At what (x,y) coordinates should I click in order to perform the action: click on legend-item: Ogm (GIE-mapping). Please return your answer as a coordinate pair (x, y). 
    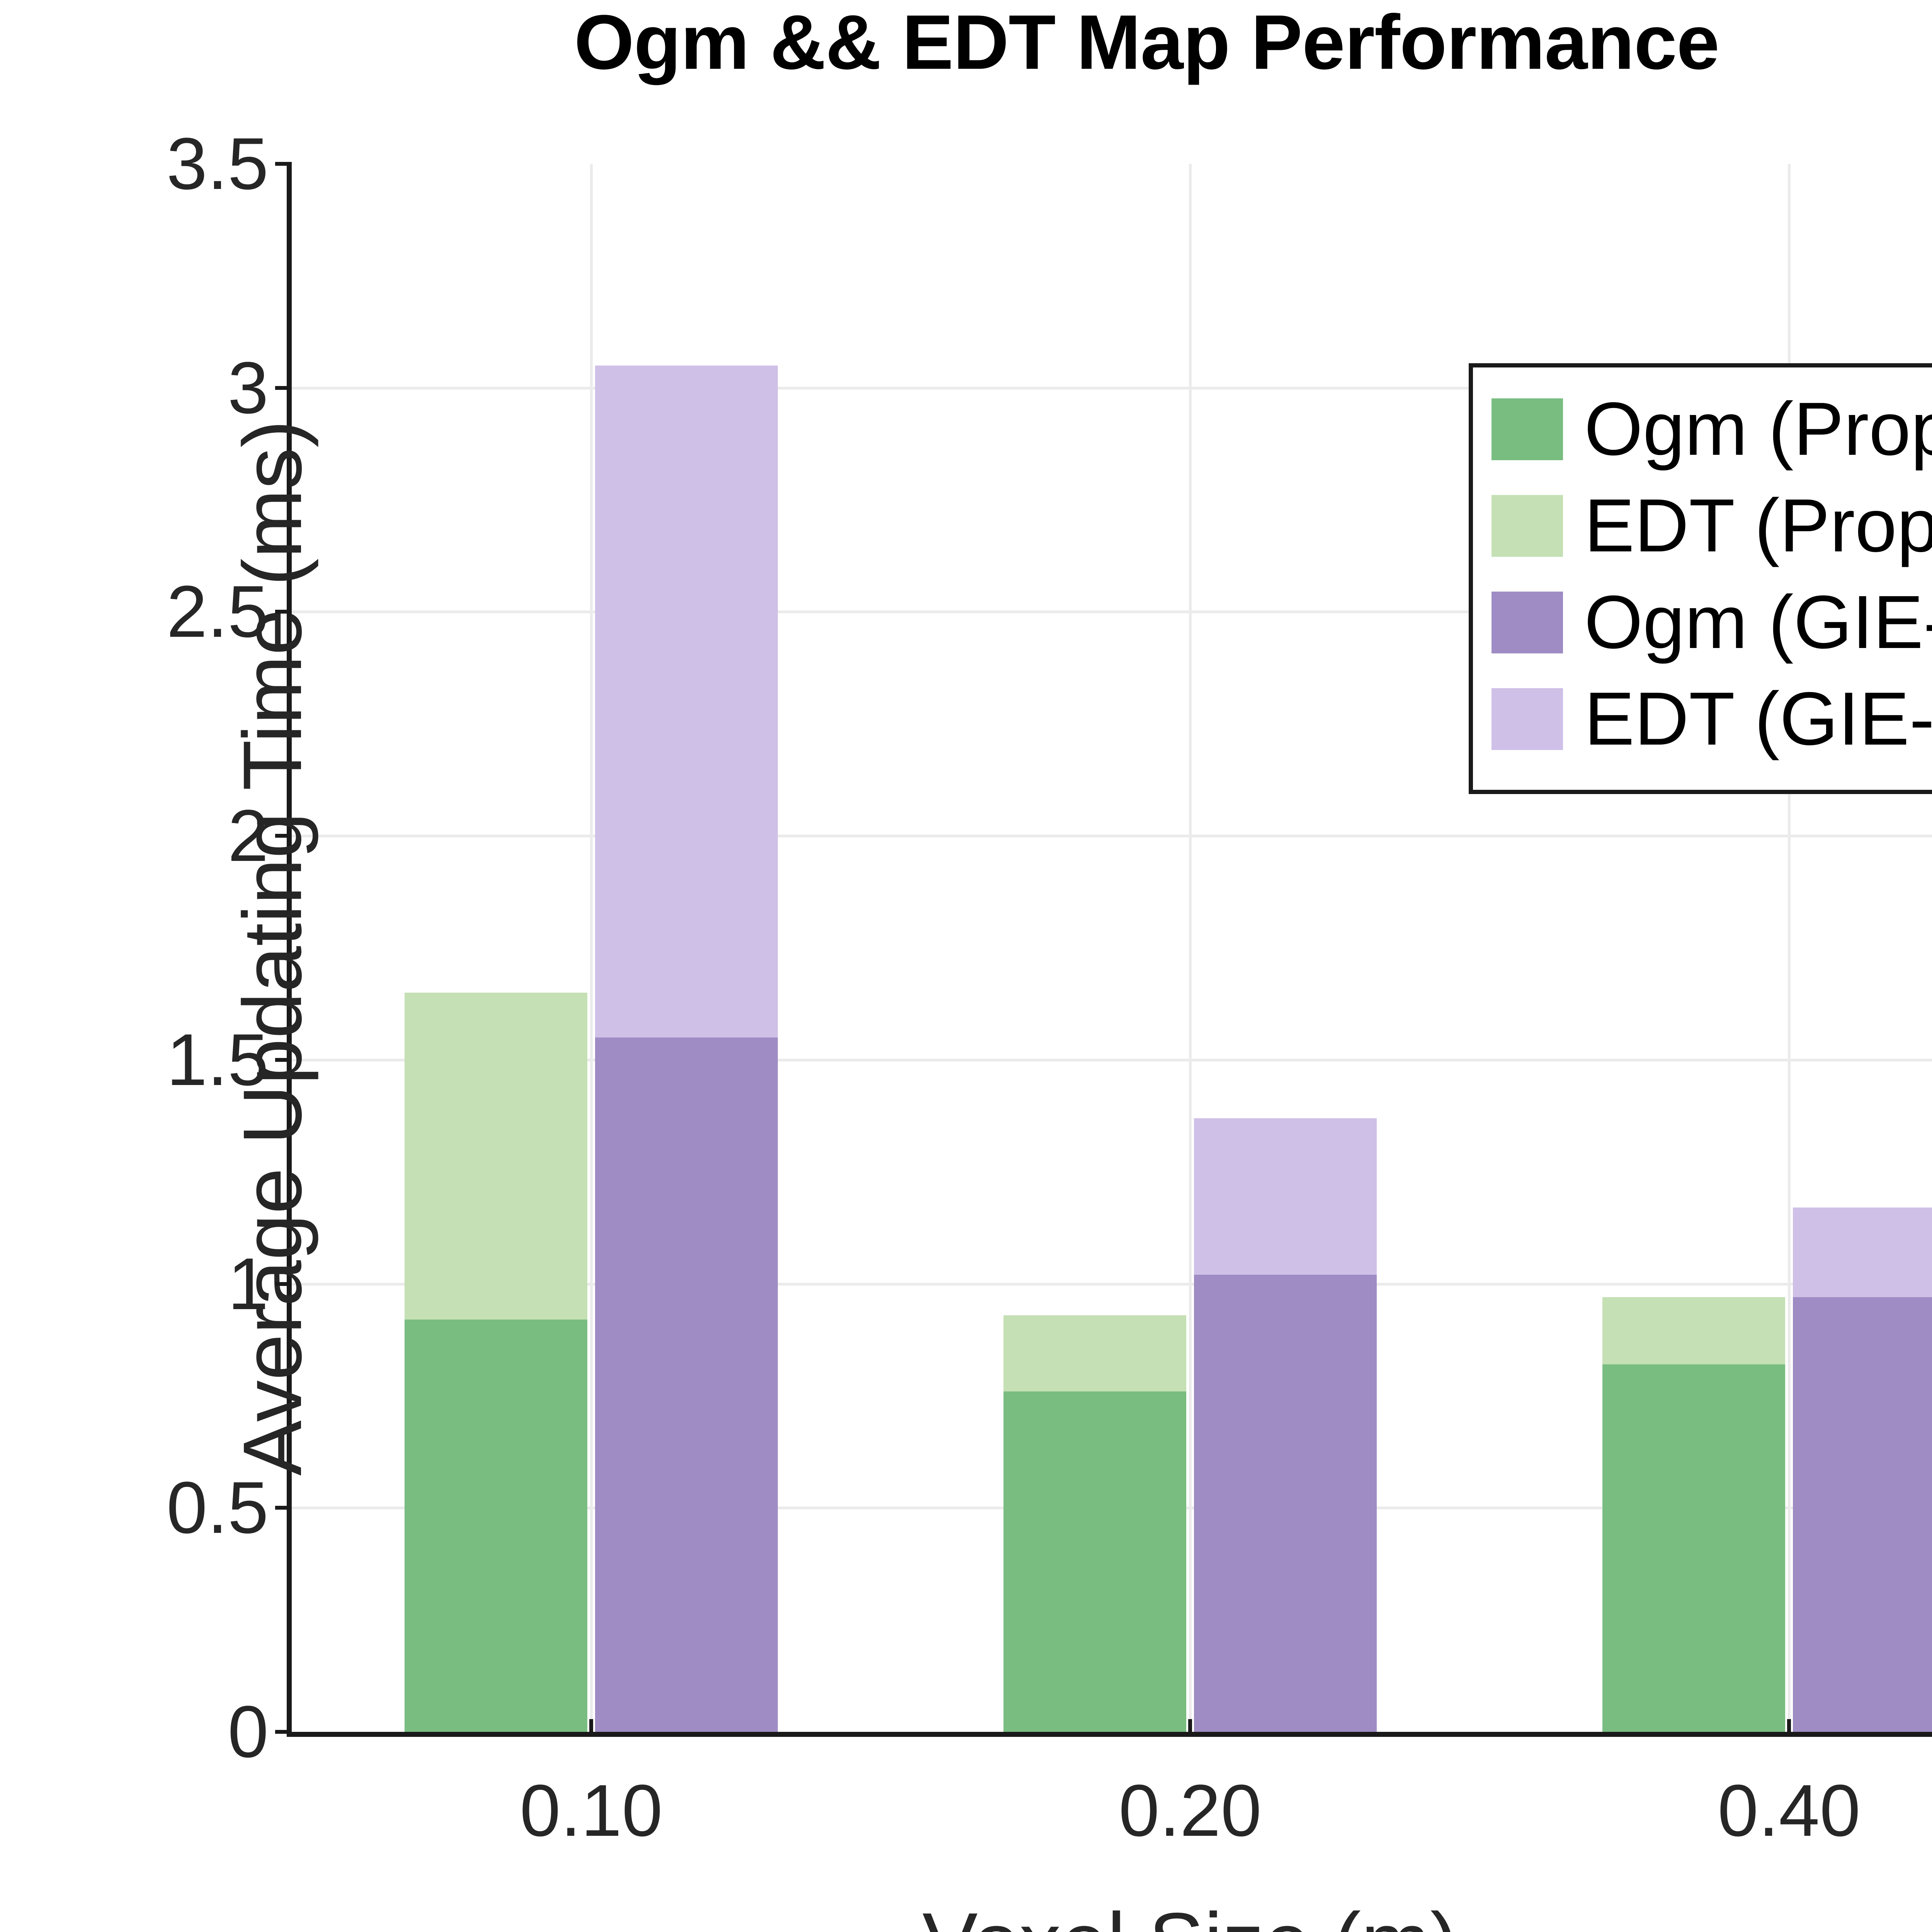
    Looking at the image, I should click on (1712, 623).